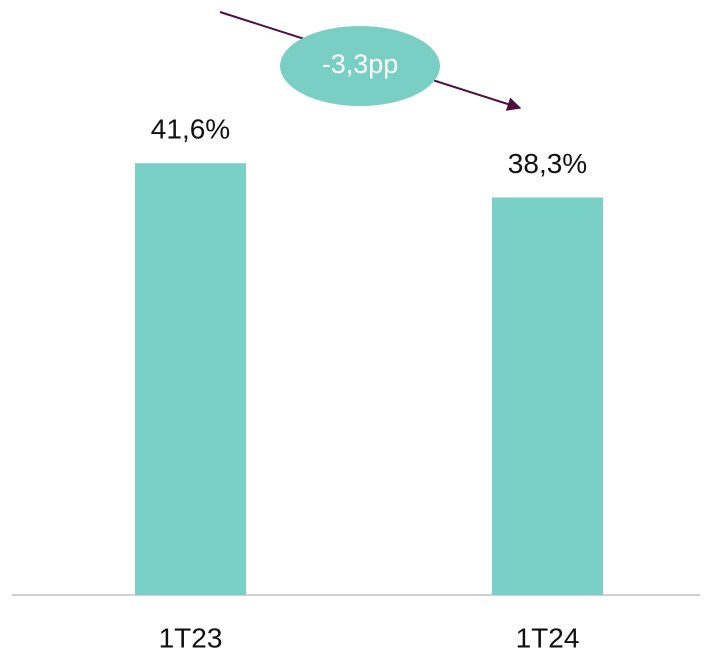 The image size is (712, 660). What do you see at coordinates (548, 637) in the screenshot?
I see `x-tick-label: 1T24` at bounding box center [548, 637].